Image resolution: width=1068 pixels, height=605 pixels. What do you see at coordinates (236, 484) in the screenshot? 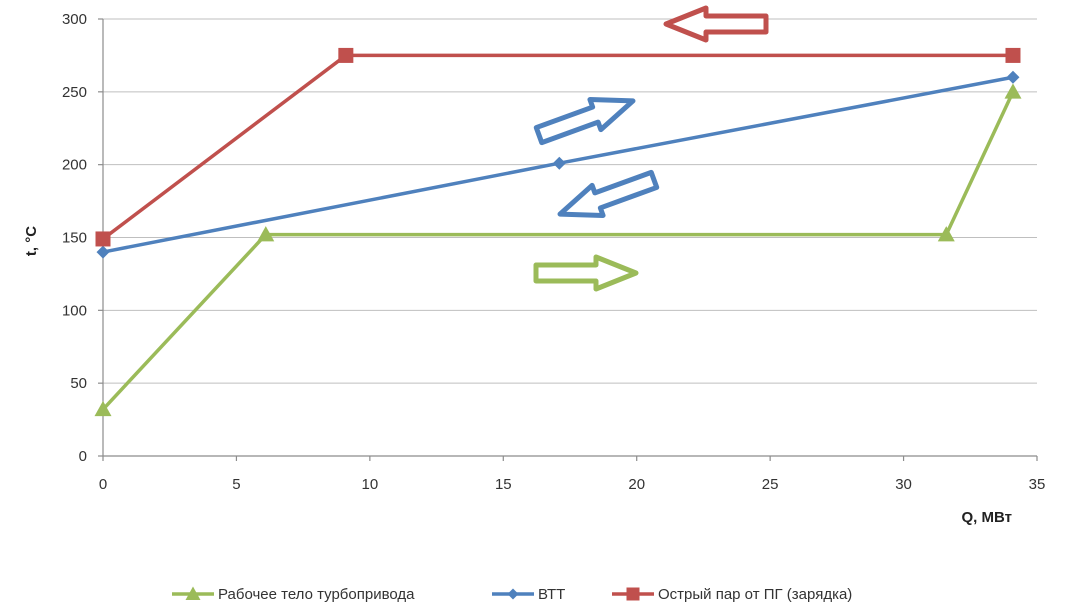
I see `x-tick-label: 5` at bounding box center [236, 484].